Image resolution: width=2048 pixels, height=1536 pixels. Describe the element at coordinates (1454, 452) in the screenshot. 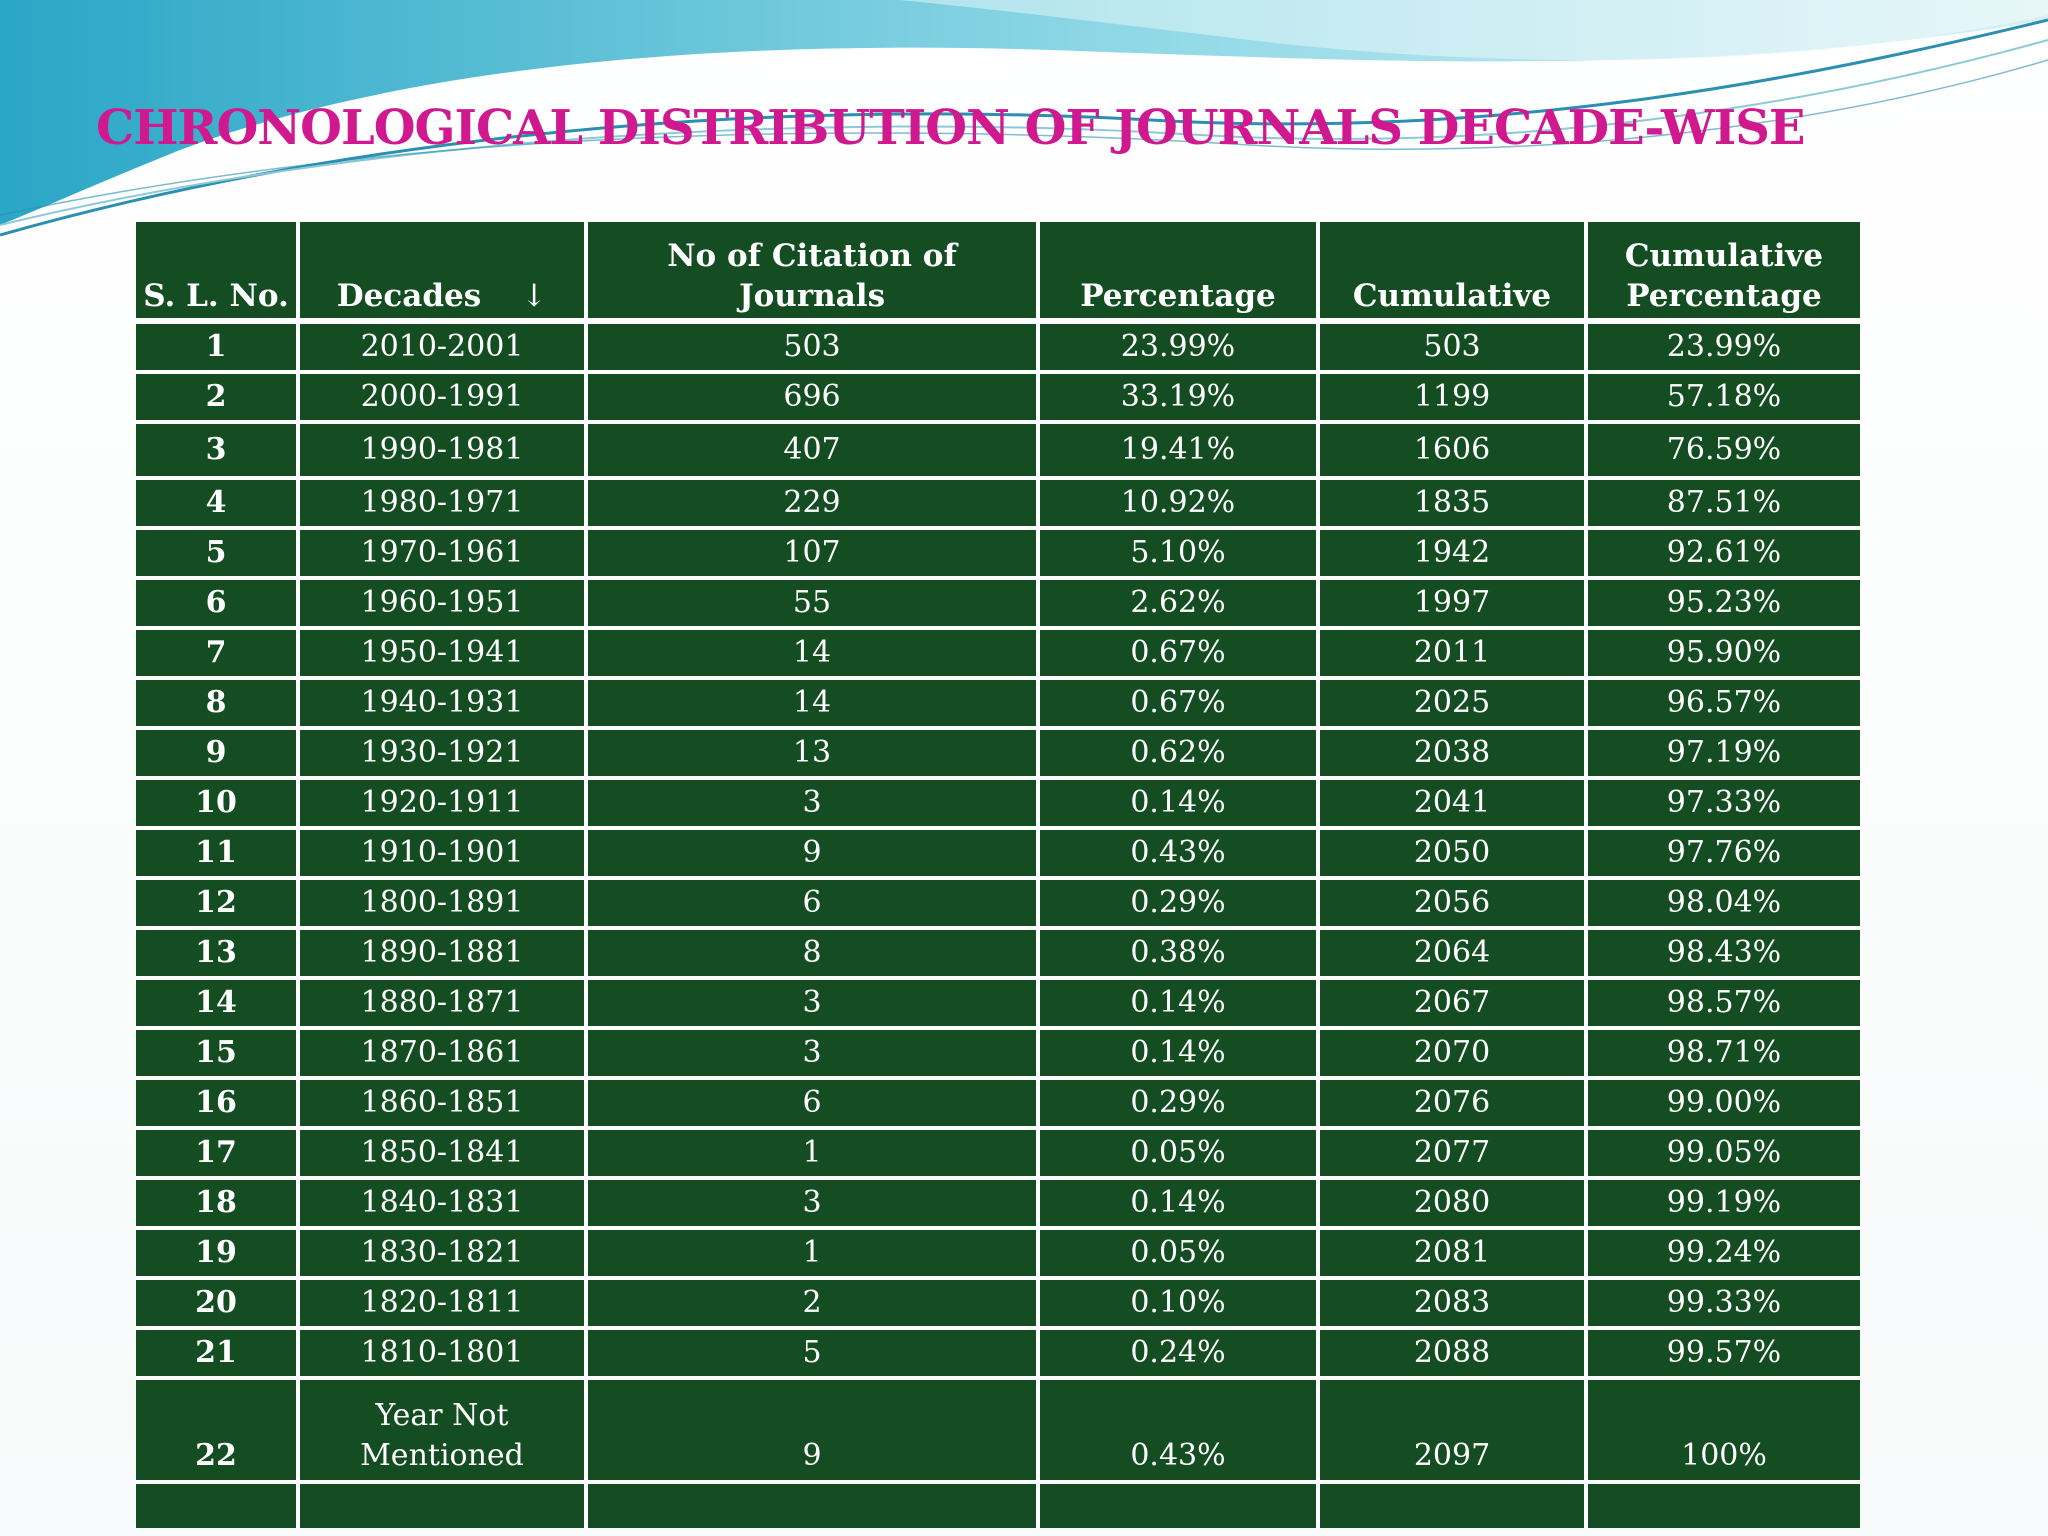

I see `cell-cumulative: 1606` at that location.